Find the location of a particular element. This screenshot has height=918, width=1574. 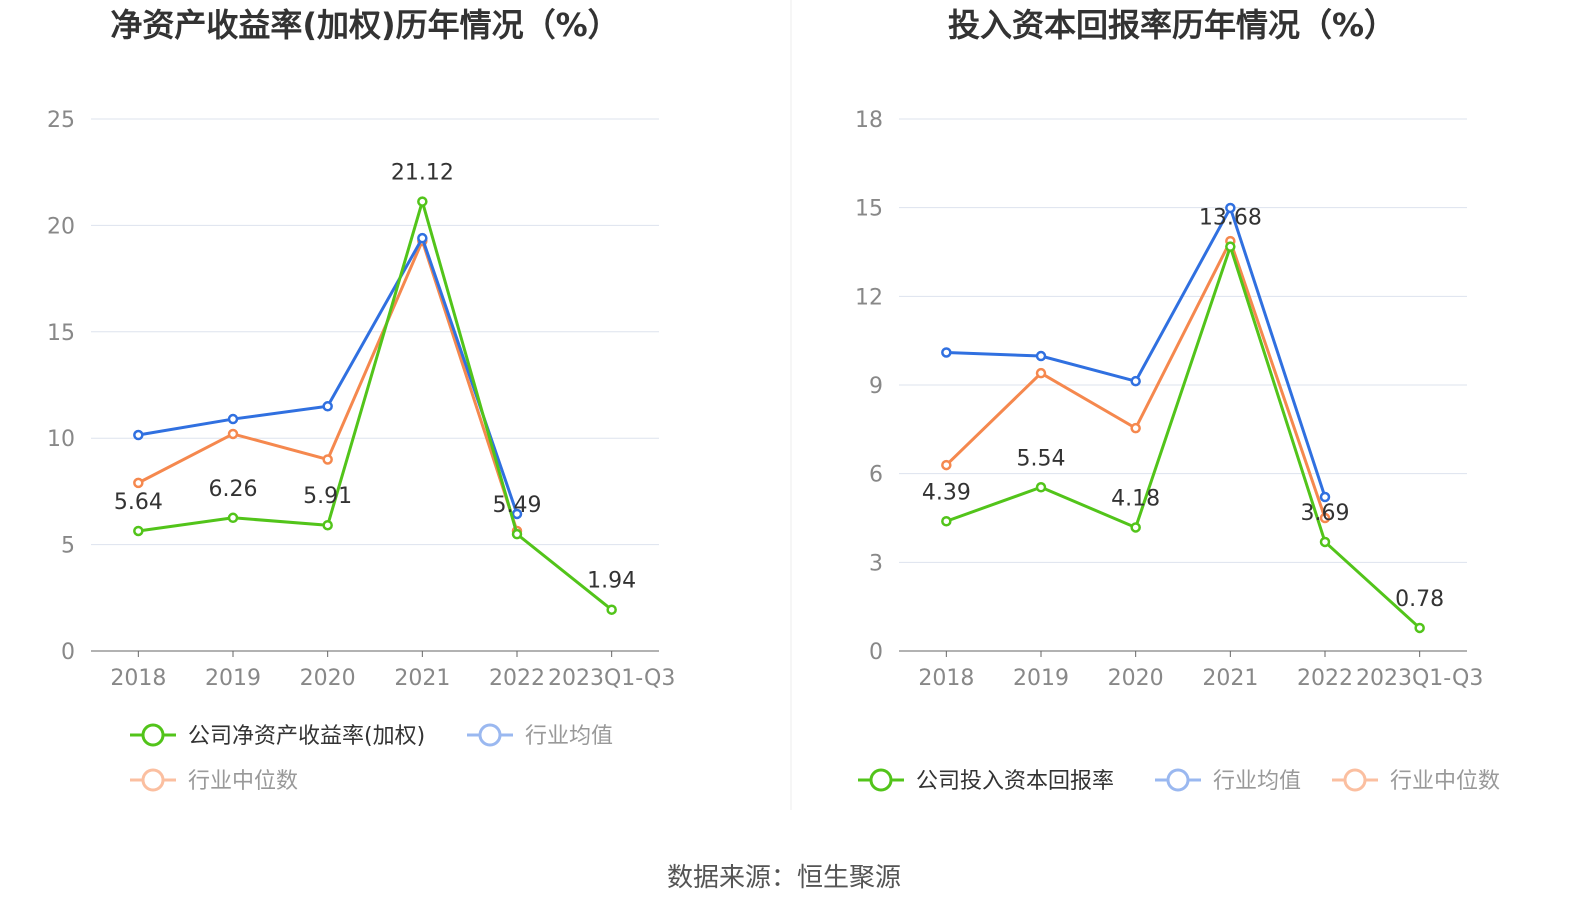

y-tick-label: 6 is located at coordinates (876, 475).